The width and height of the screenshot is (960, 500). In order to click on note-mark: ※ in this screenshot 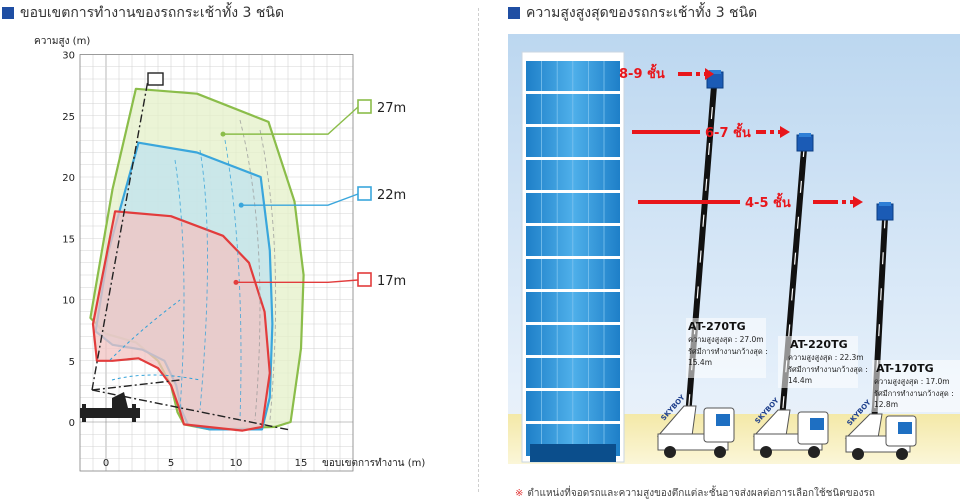, I will do `click(519, 493)`.